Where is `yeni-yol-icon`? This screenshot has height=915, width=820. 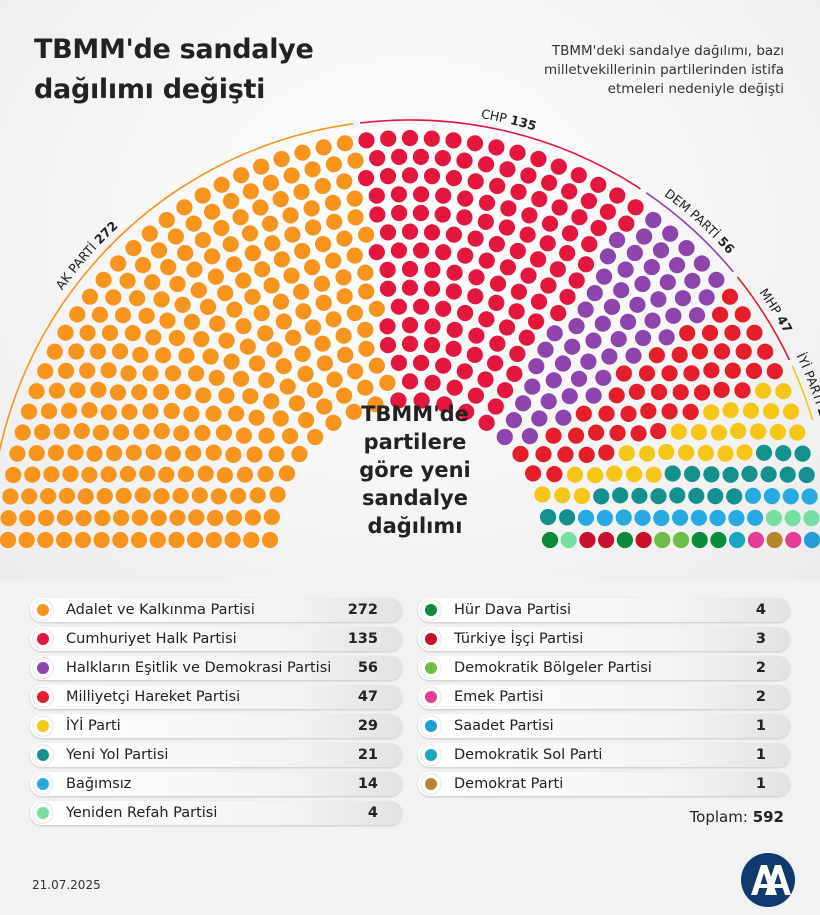
yeni-yol-icon is located at coordinates (43, 755).